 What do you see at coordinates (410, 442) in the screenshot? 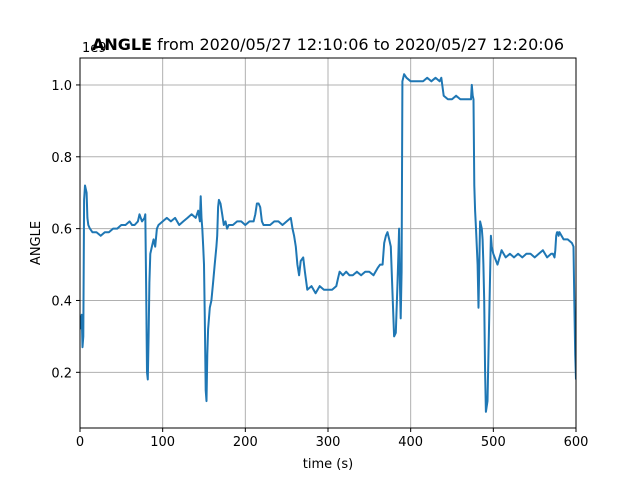
I see `x-tick-label: 400` at bounding box center [410, 442].